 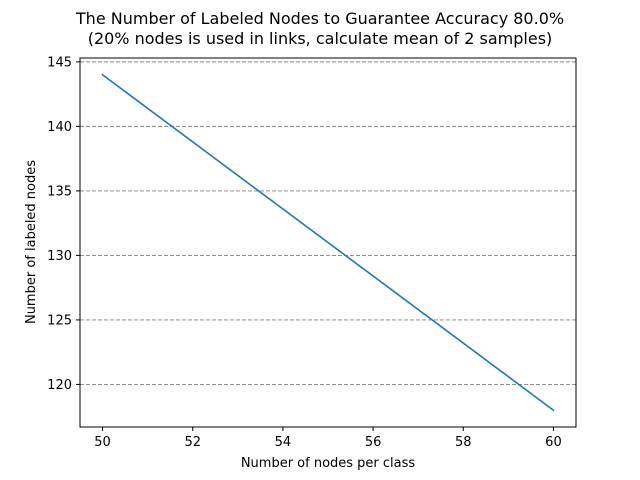 What do you see at coordinates (328, 438) in the screenshot?
I see `x-axis-ticks: 50 52 54 56 58 60` at bounding box center [328, 438].